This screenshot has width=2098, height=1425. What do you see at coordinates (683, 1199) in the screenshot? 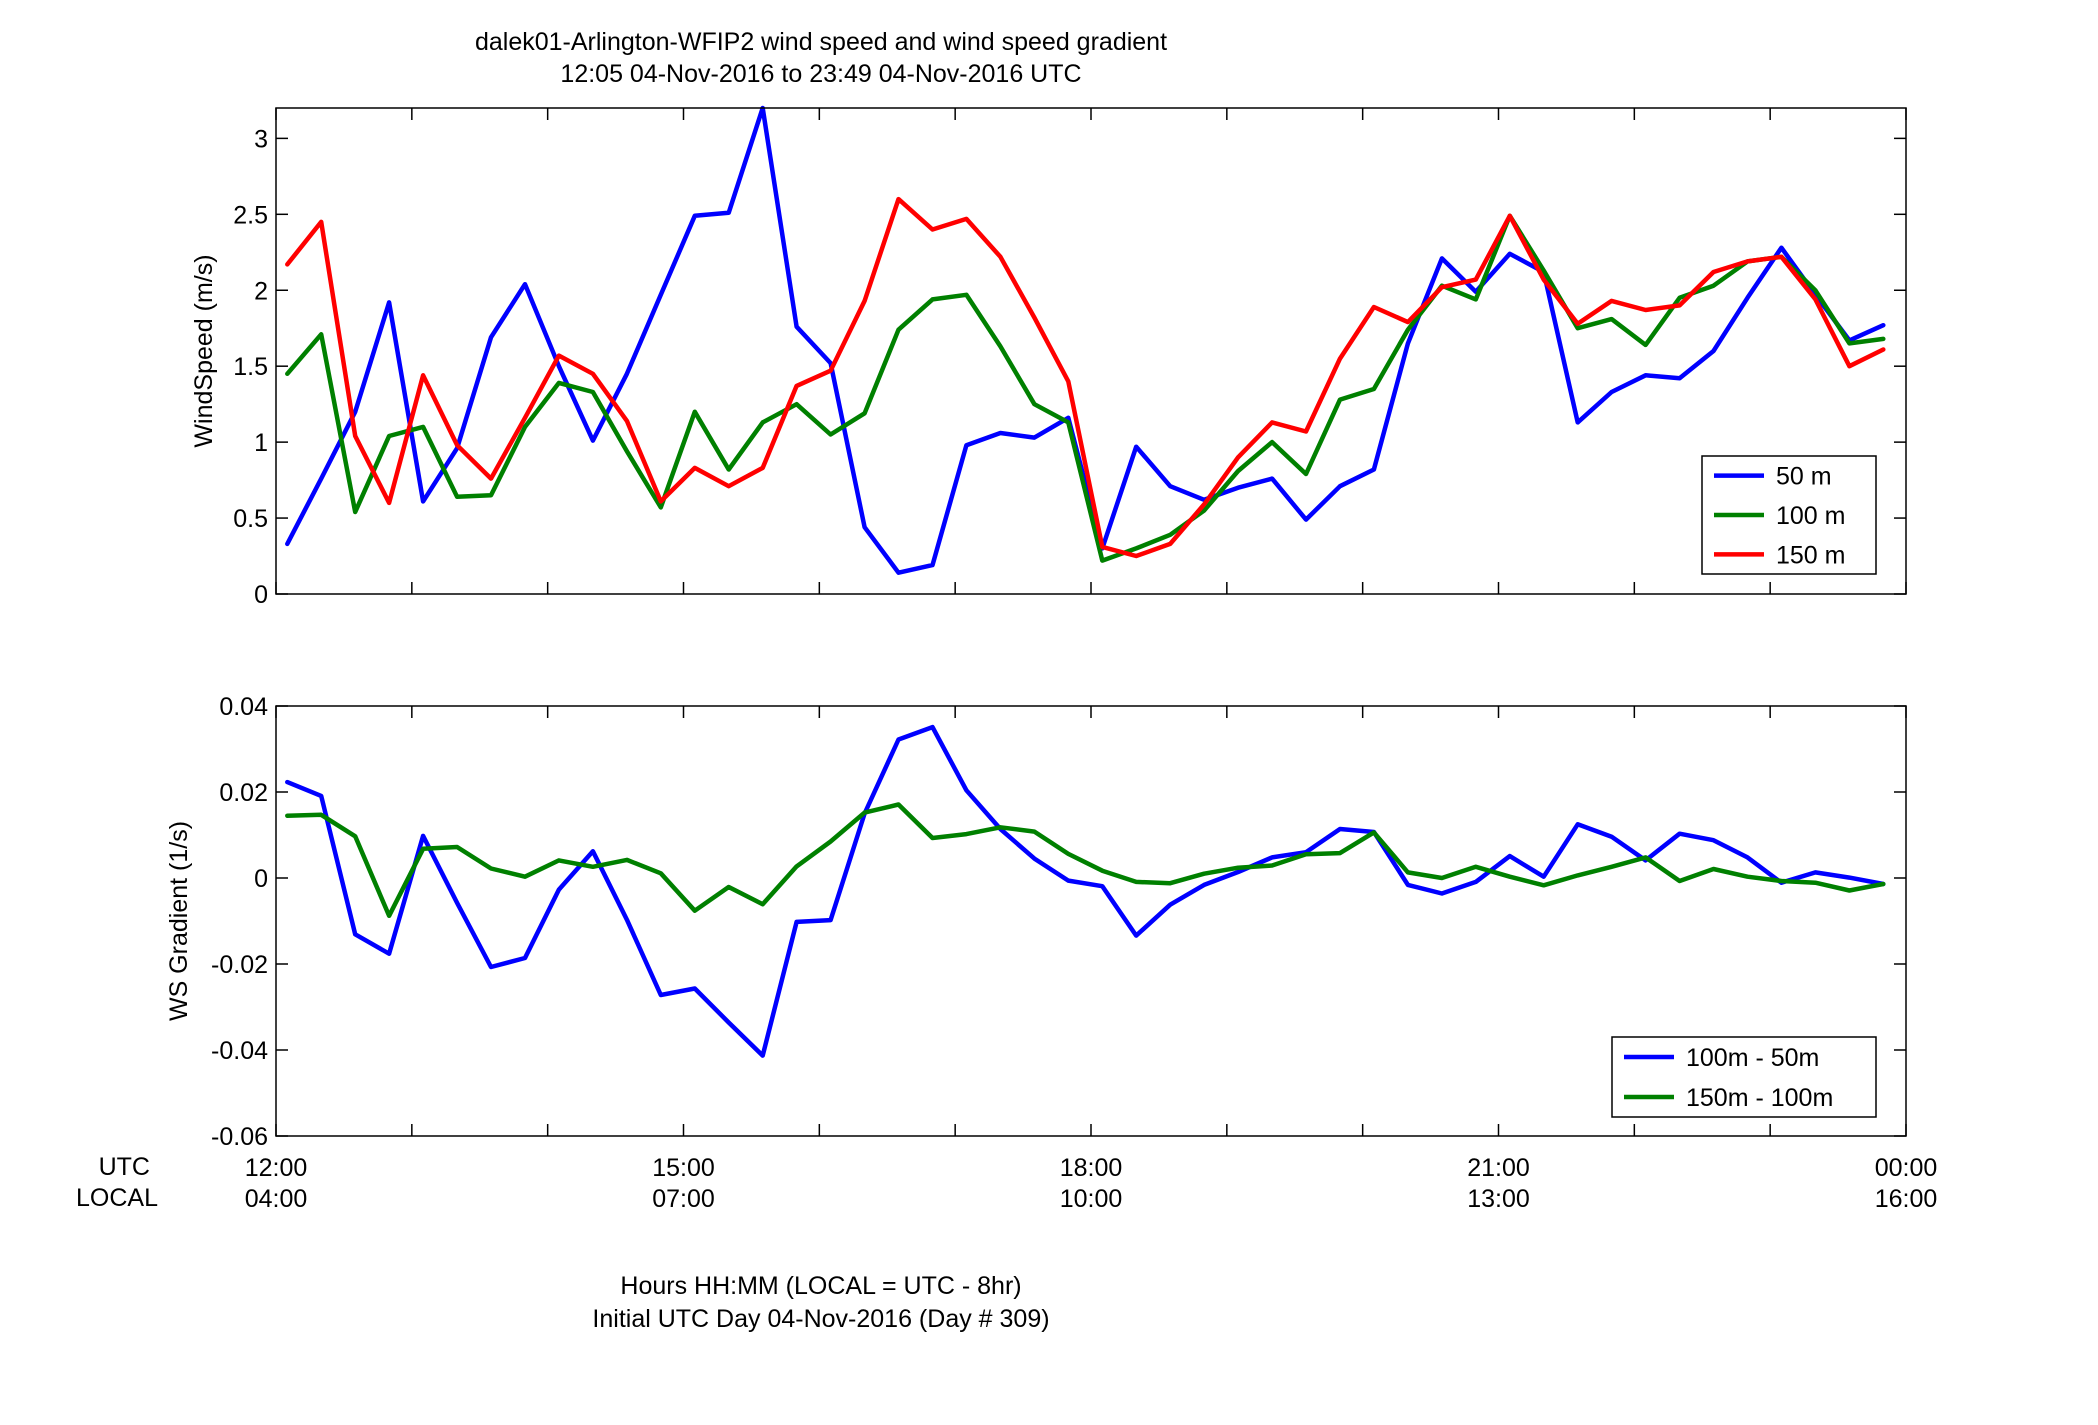
I see `local-tick-label-1: 07:00` at bounding box center [683, 1199].